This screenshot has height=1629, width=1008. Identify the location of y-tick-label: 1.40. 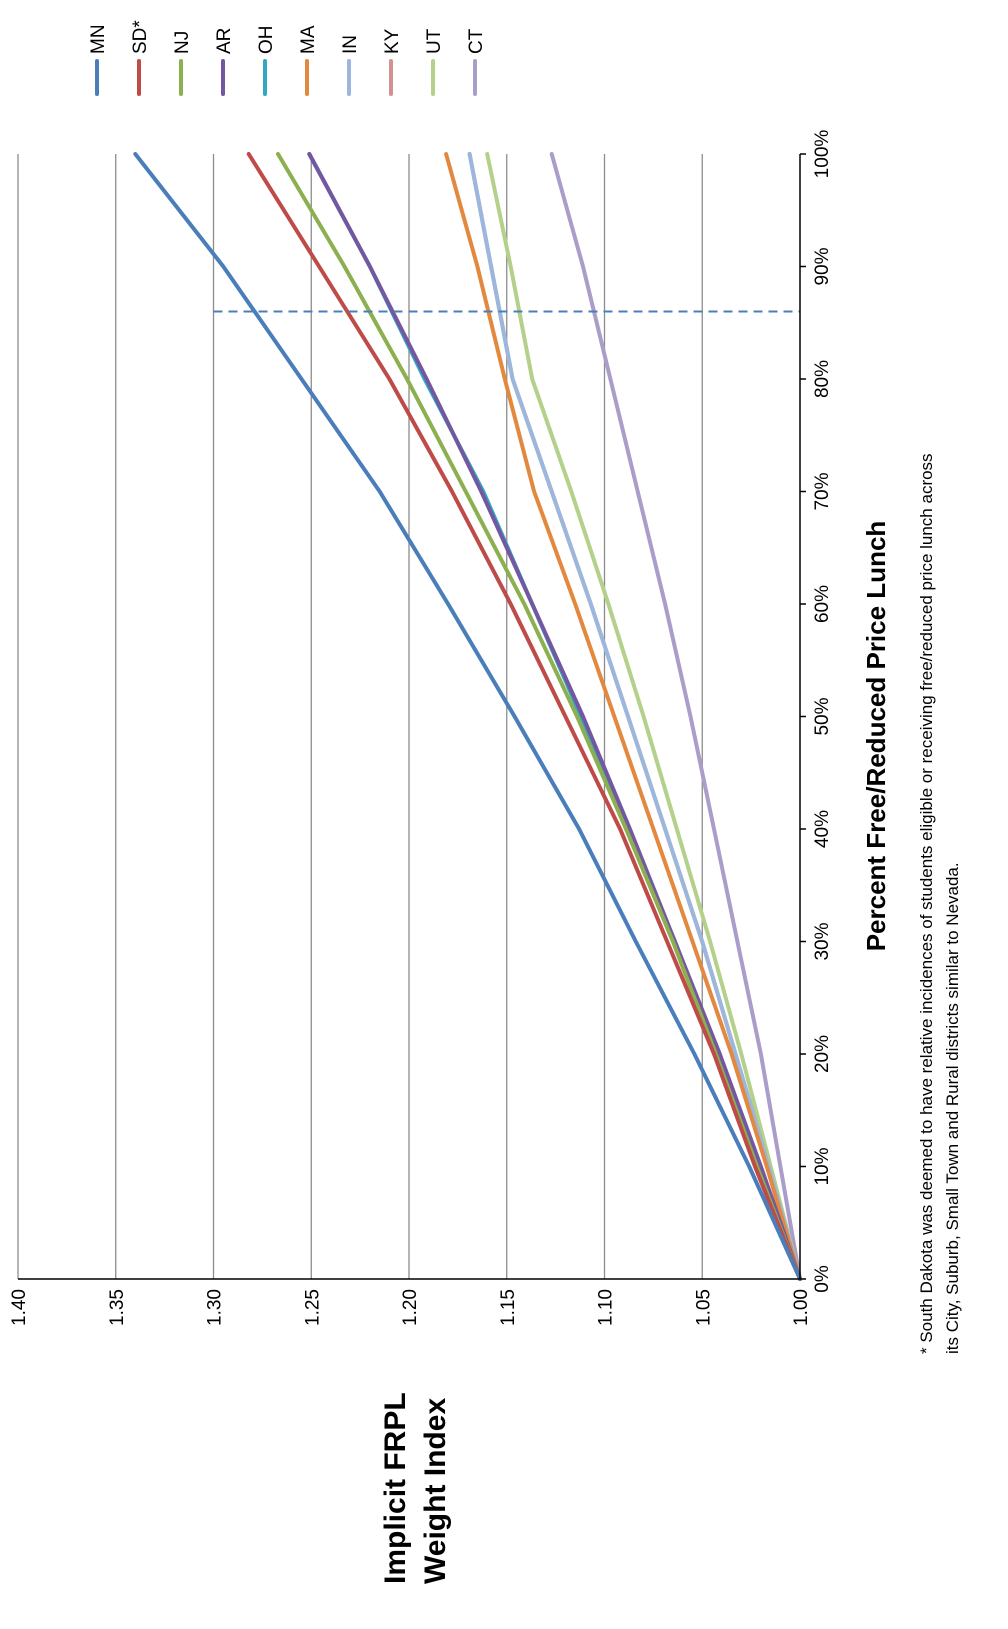
(19, 1307).